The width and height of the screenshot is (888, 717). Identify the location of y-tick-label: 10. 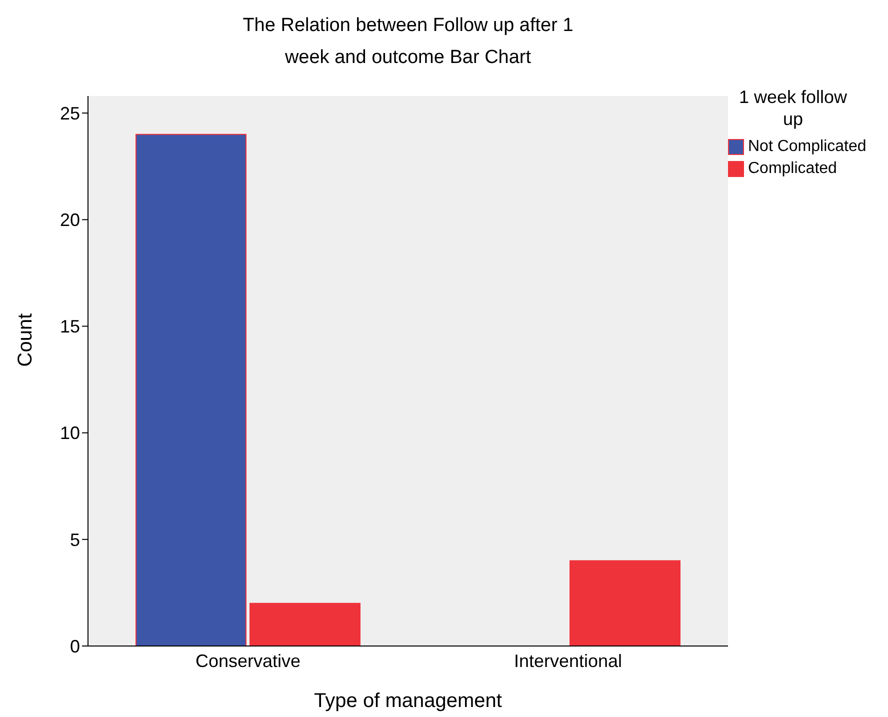
(70, 433).